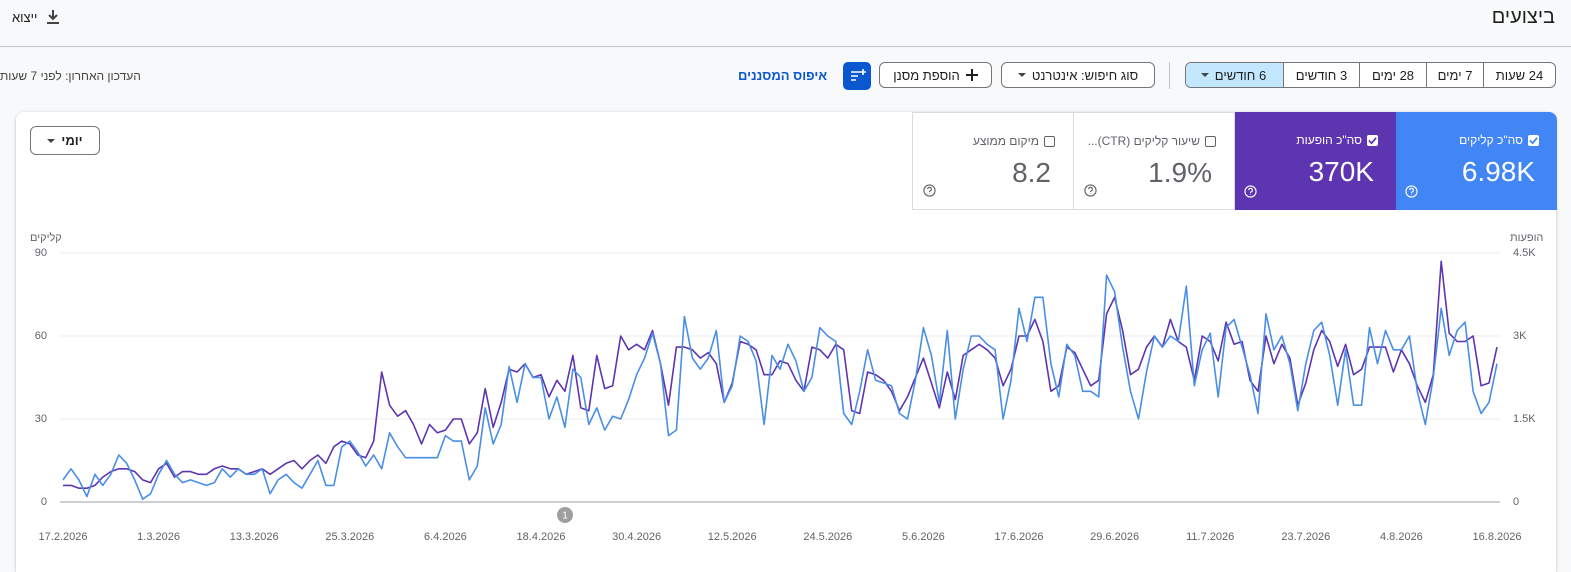 Image resolution: width=1571 pixels, height=572 pixels. Describe the element at coordinates (541, 537) in the screenshot. I see `x-tick-label: 18.4.2026` at that location.